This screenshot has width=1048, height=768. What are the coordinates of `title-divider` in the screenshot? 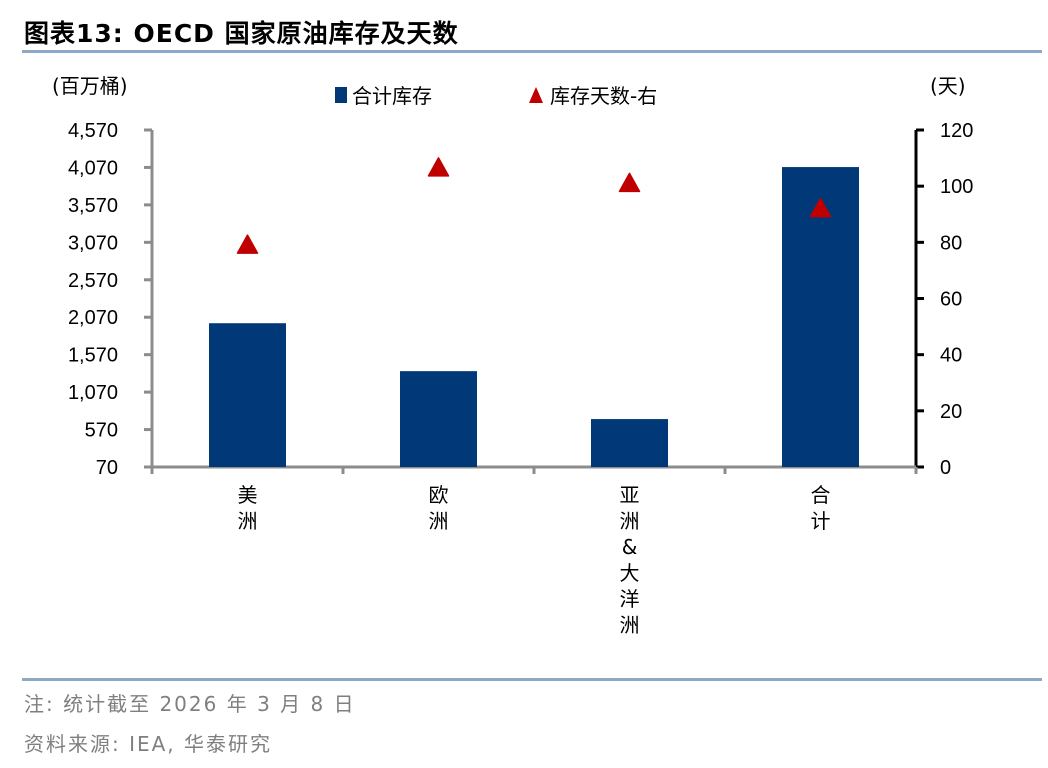 It's located at (532, 51).